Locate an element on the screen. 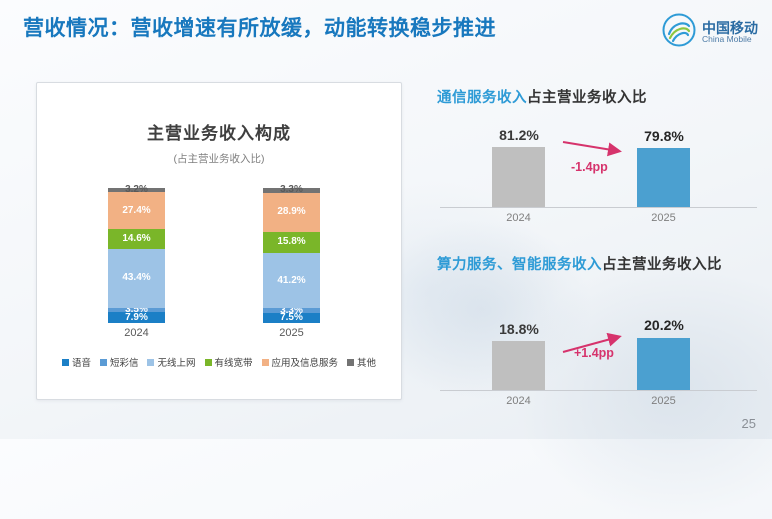 This screenshot has height=519, width=772. chart-subtitle: (占主营业务收入比) is located at coordinates (219, 159).